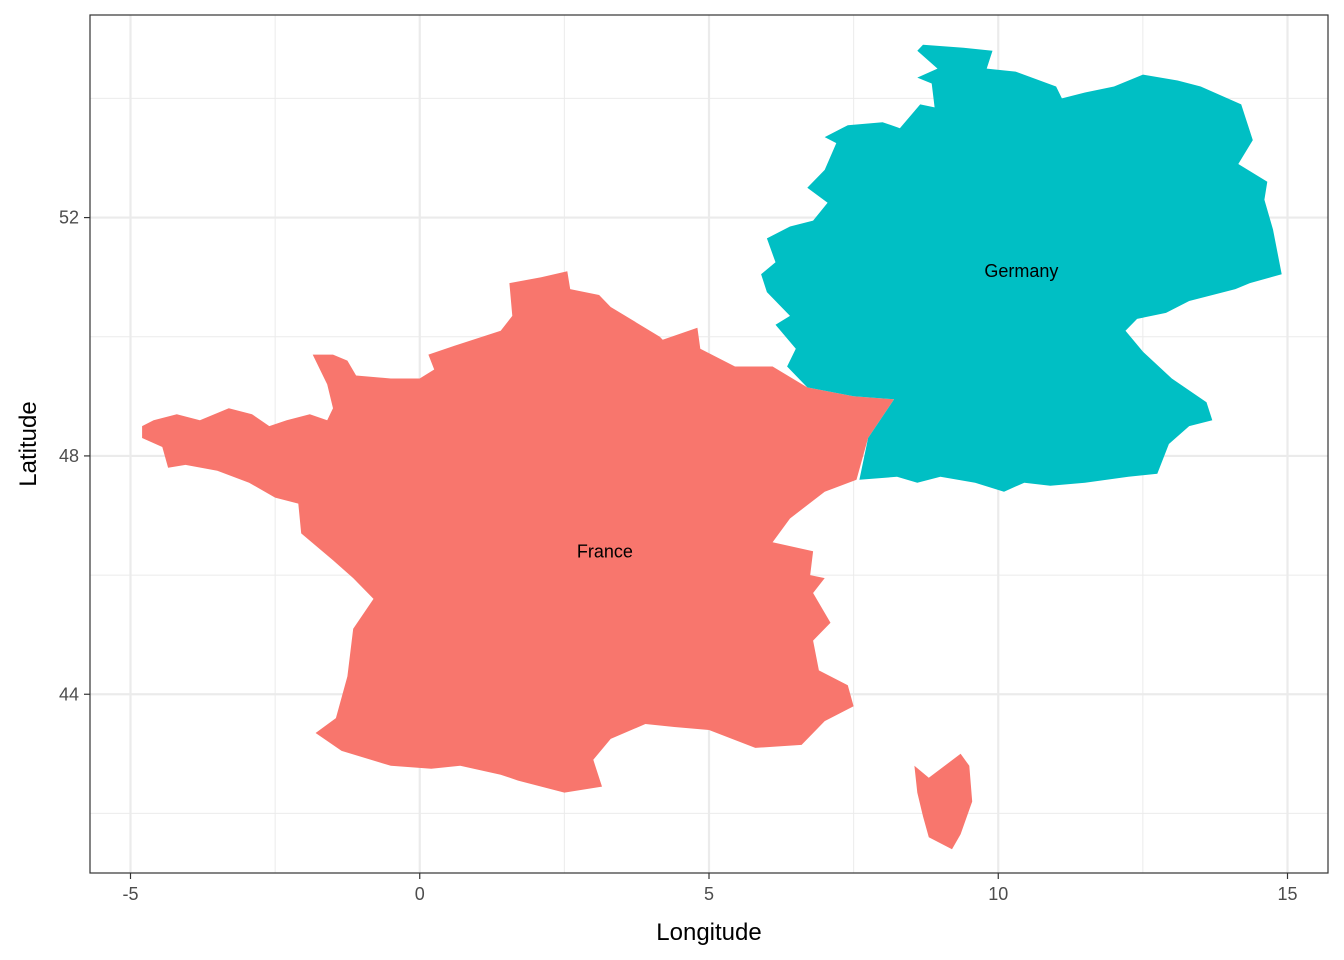 This screenshot has height=960, width=1344. What do you see at coordinates (420, 894) in the screenshot?
I see `x-tick-label: 0` at bounding box center [420, 894].